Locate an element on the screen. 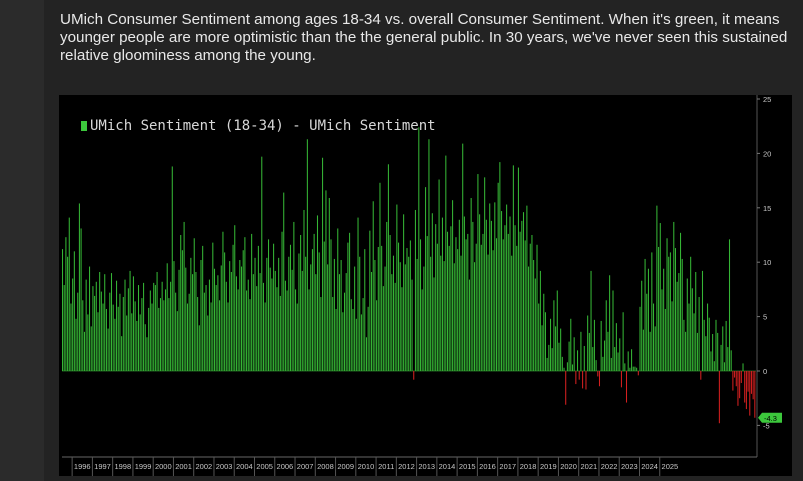 This screenshot has height=481, width=803. x-tick-label: 2019 is located at coordinates (548, 466).